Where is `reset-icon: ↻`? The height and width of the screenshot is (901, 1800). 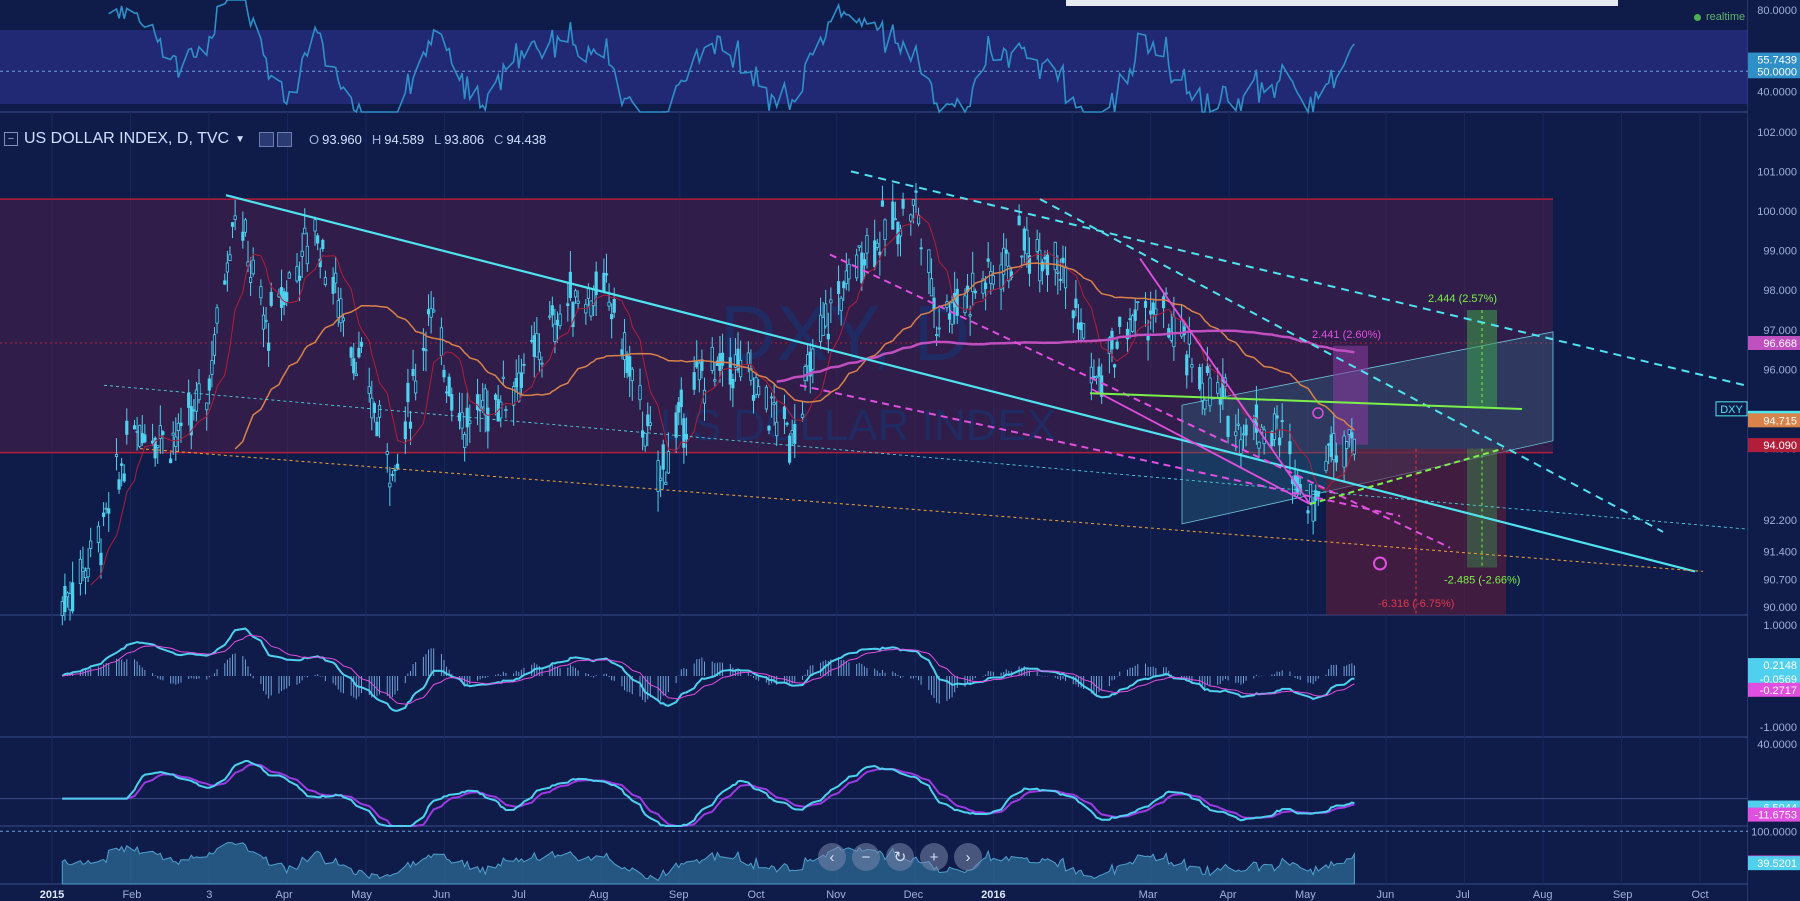 reset-icon: ↻ is located at coordinates (900, 857).